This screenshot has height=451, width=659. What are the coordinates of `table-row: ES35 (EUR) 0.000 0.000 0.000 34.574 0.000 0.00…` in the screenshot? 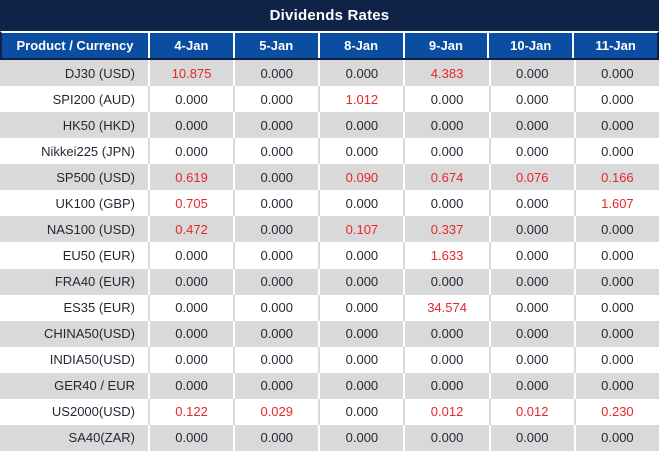 It's located at (329, 307).